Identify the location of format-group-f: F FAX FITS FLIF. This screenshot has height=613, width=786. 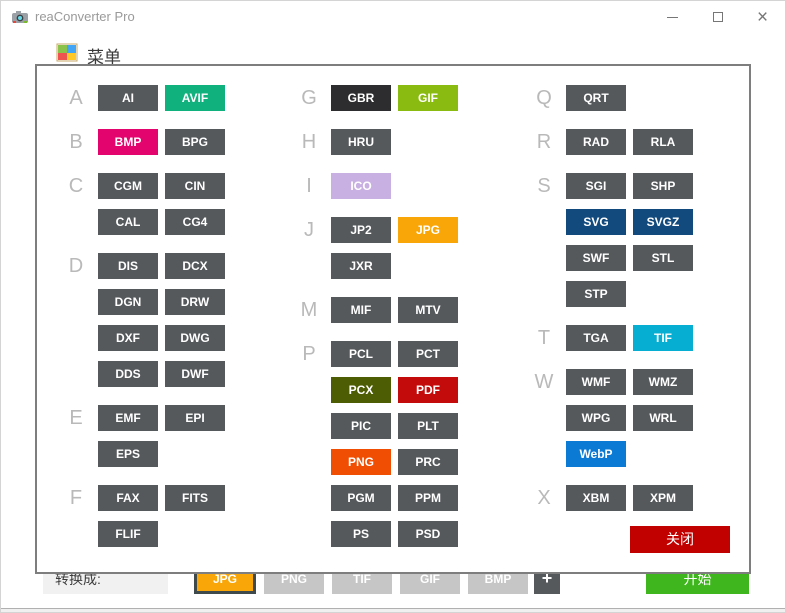
(143, 516).